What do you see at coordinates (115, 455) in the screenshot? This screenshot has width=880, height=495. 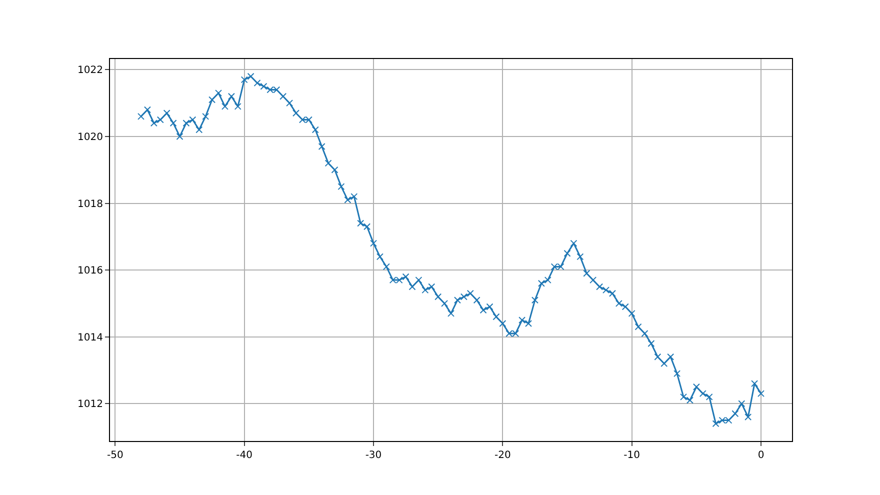 I see `x-tick-label: -50` at bounding box center [115, 455].